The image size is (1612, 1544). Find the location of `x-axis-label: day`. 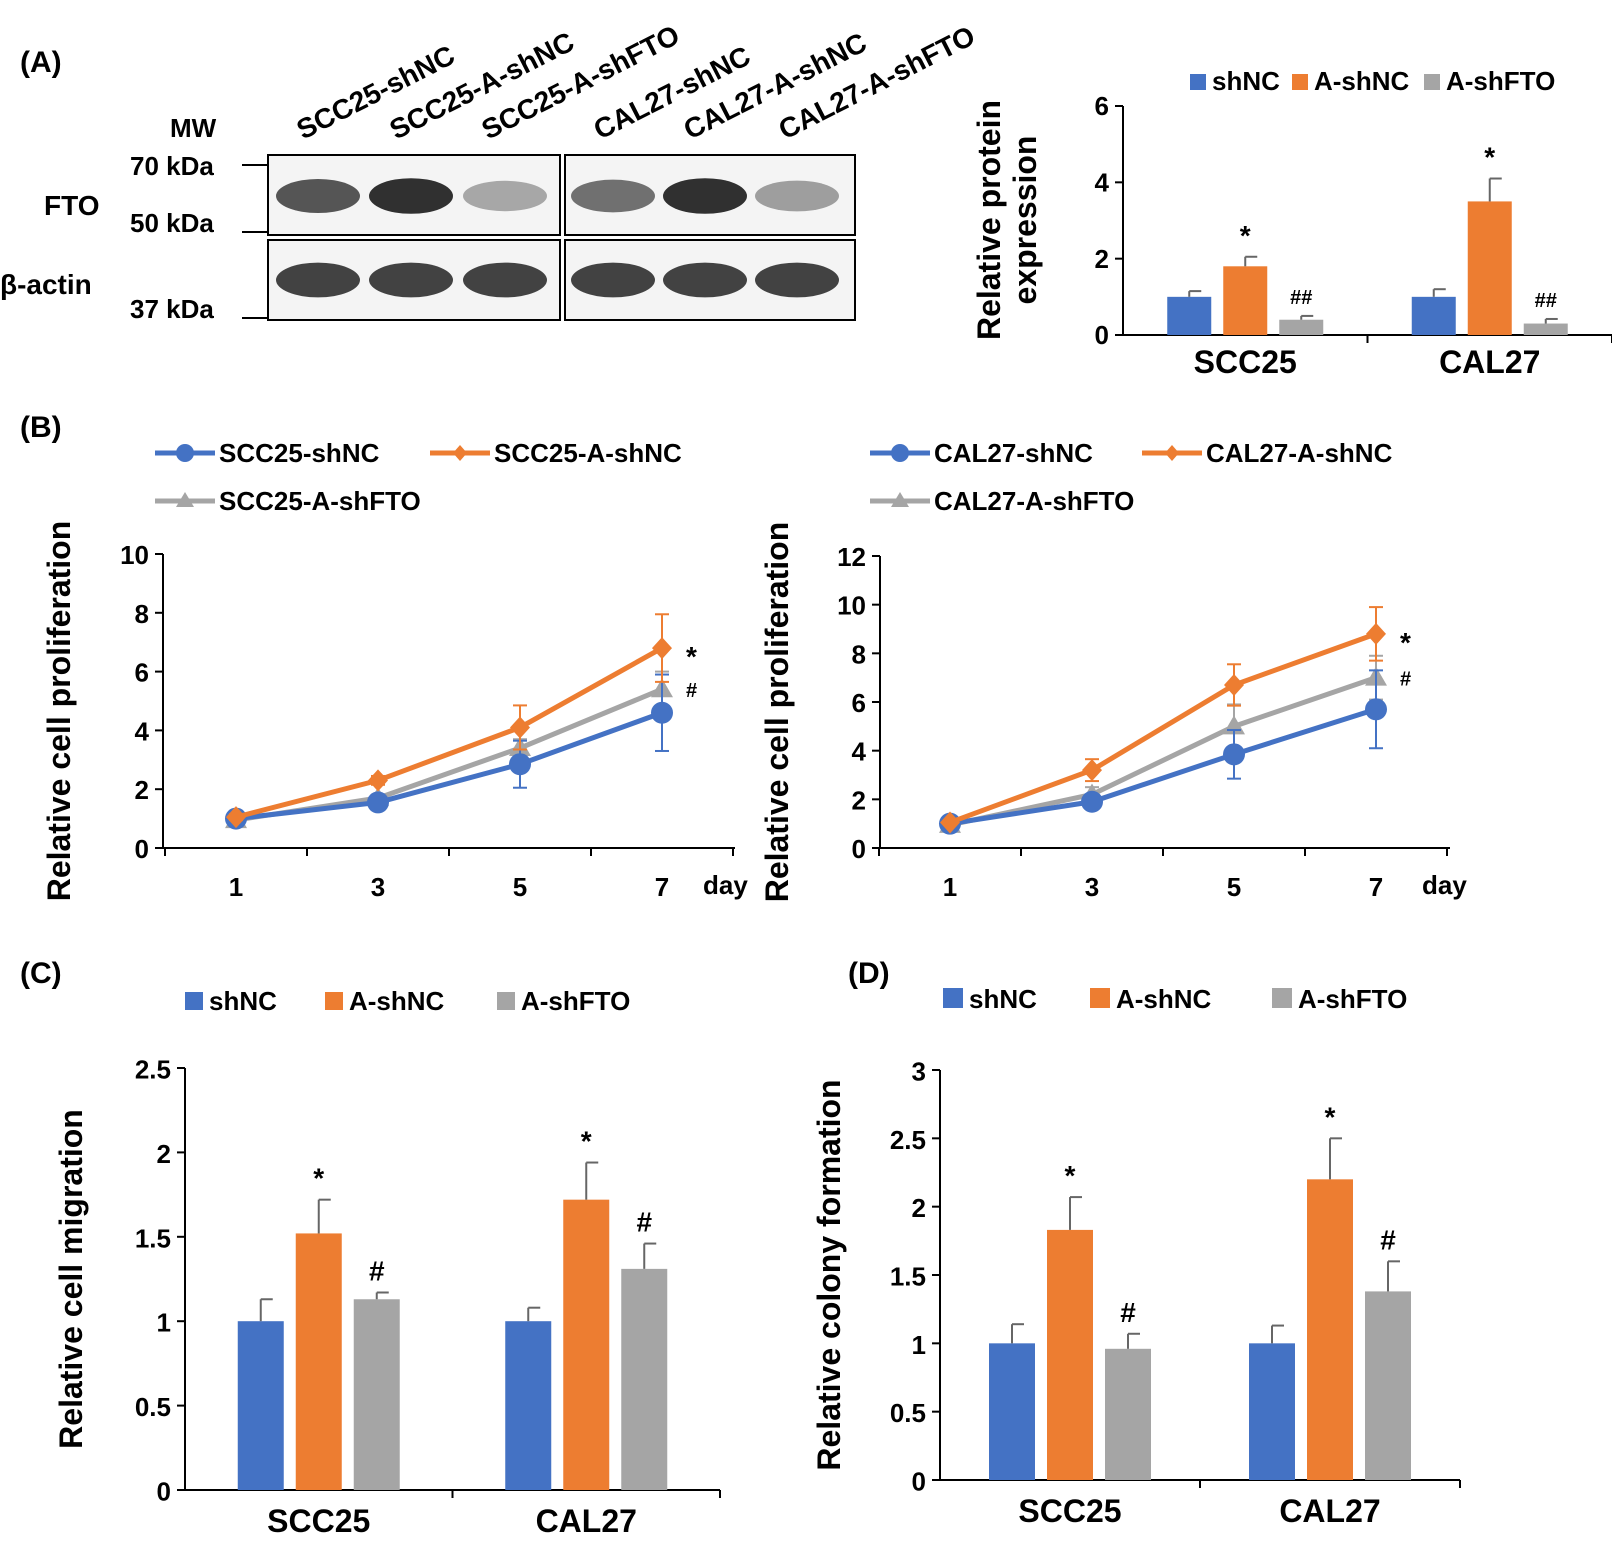

x-axis-label: day is located at coordinates (1444, 885).